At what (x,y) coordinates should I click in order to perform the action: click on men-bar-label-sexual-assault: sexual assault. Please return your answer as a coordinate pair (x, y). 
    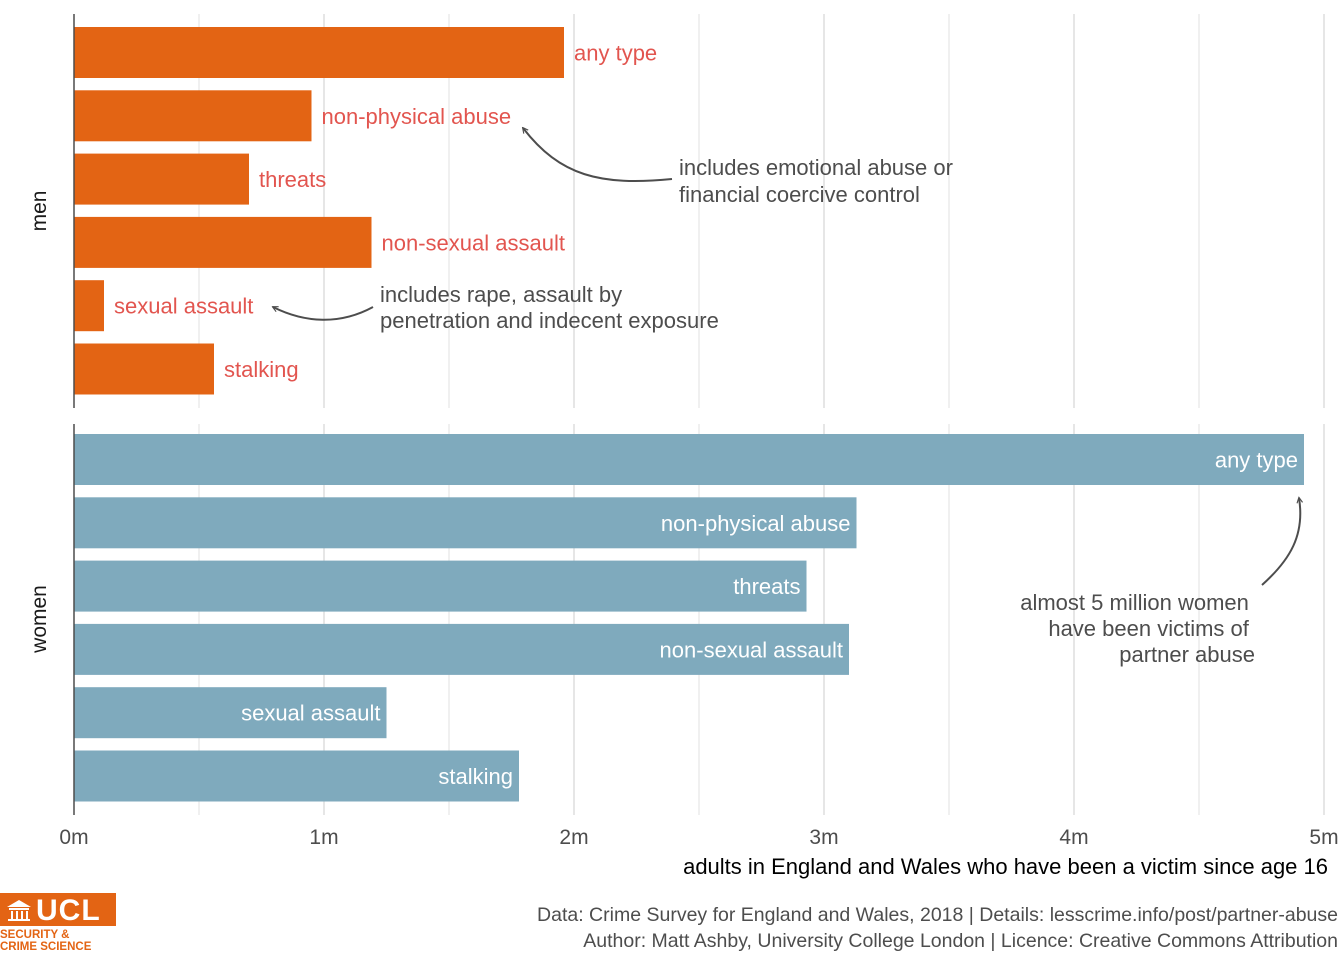
    Looking at the image, I should click on (183, 306).